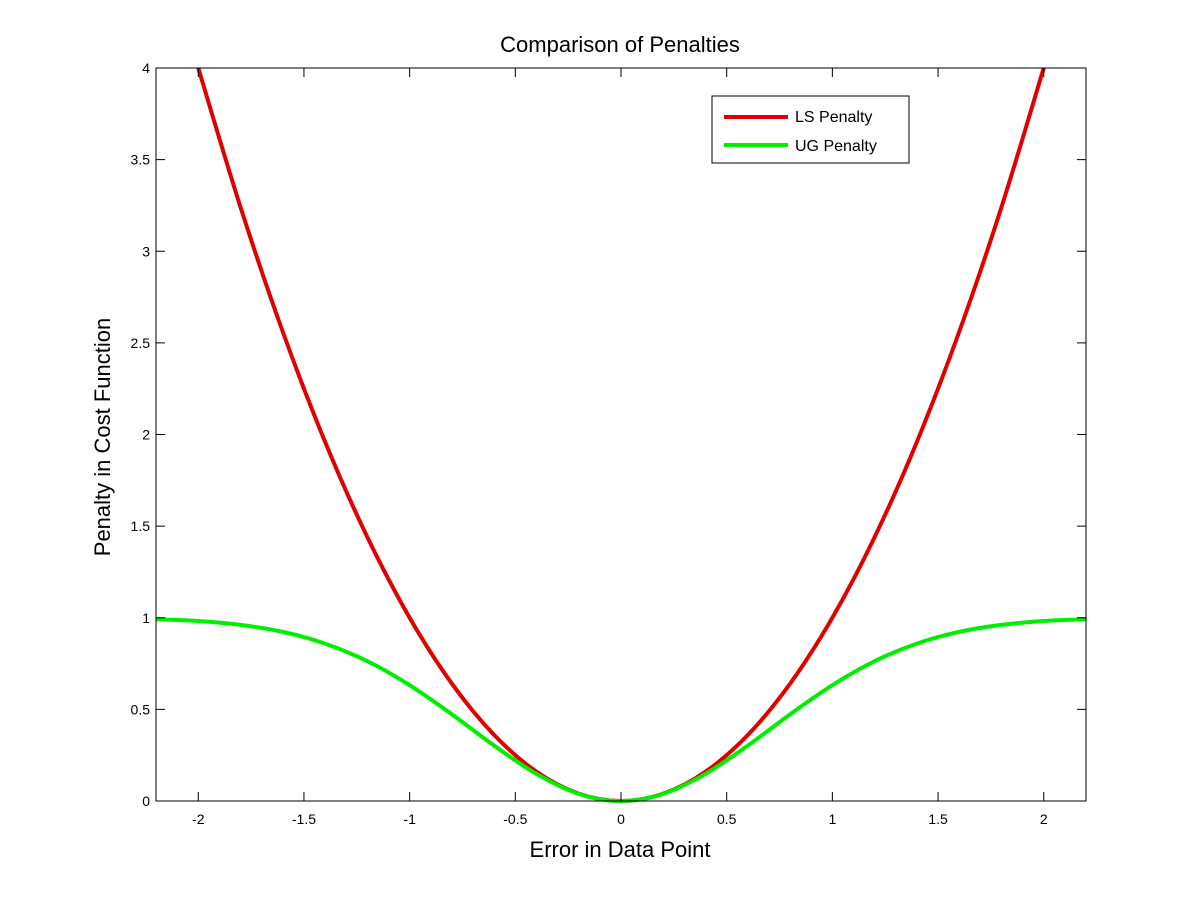 This screenshot has width=1200, height=905. Describe the element at coordinates (146, 618) in the screenshot. I see `y-tick-label: 1` at that location.